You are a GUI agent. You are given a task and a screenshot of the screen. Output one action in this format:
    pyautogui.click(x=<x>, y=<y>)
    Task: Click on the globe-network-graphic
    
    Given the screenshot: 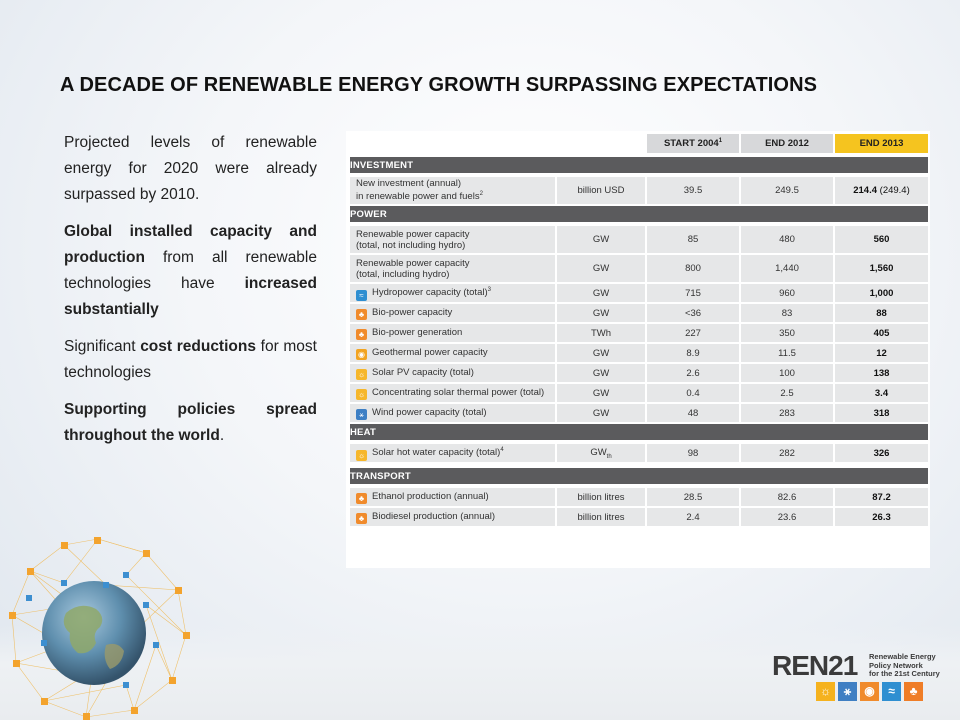 What is the action you would take?
    pyautogui.click(x=99, y=628)
    